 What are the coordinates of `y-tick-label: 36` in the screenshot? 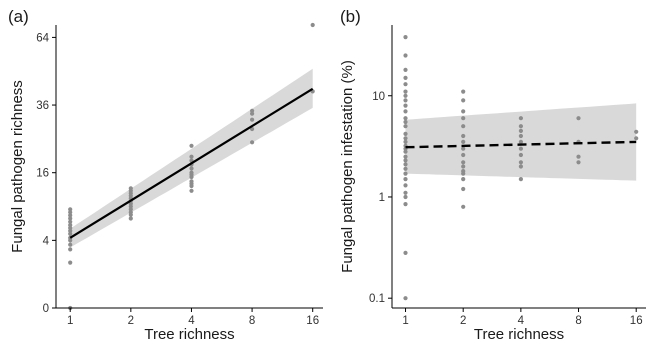 It's located at (42, 106).